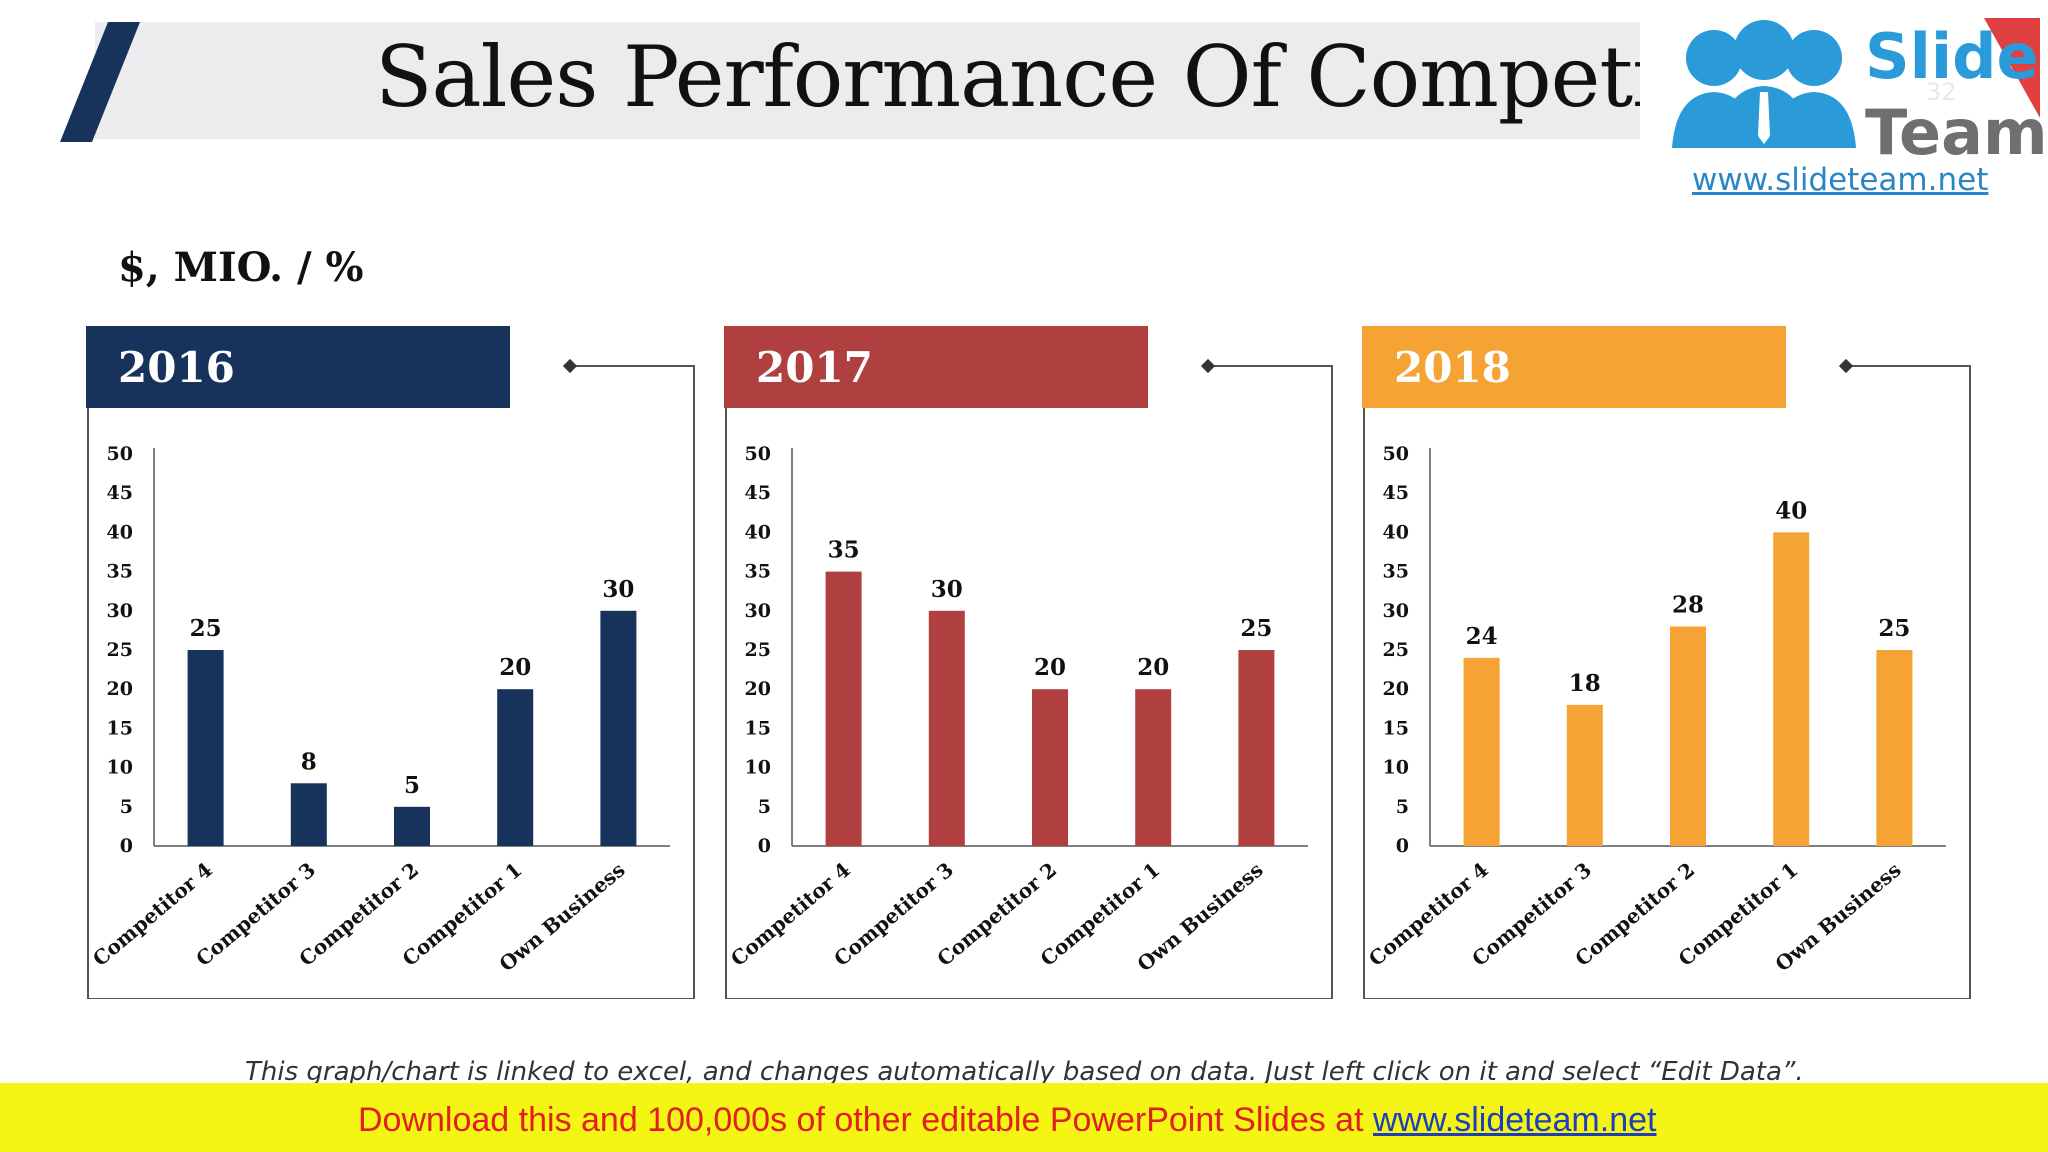 Image resolution: width=2048 pixels, height=1152 pixels. What do you see at coordinates (309, 761) in the screenshot?
I see `data-label: 8` at bounding box center [309, 761].